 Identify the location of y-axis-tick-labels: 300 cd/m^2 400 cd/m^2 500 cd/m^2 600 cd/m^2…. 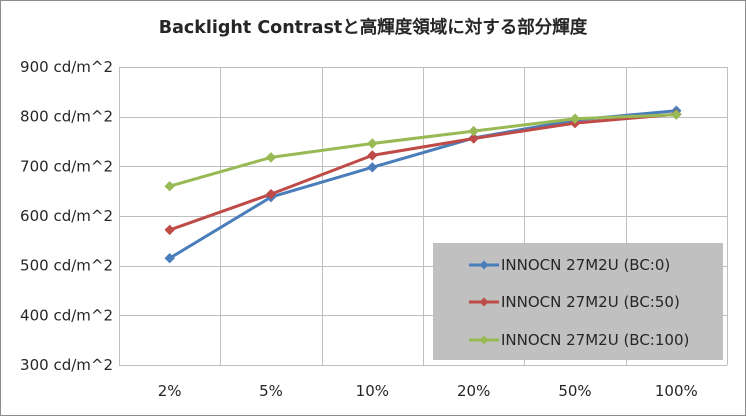
(66, 216).